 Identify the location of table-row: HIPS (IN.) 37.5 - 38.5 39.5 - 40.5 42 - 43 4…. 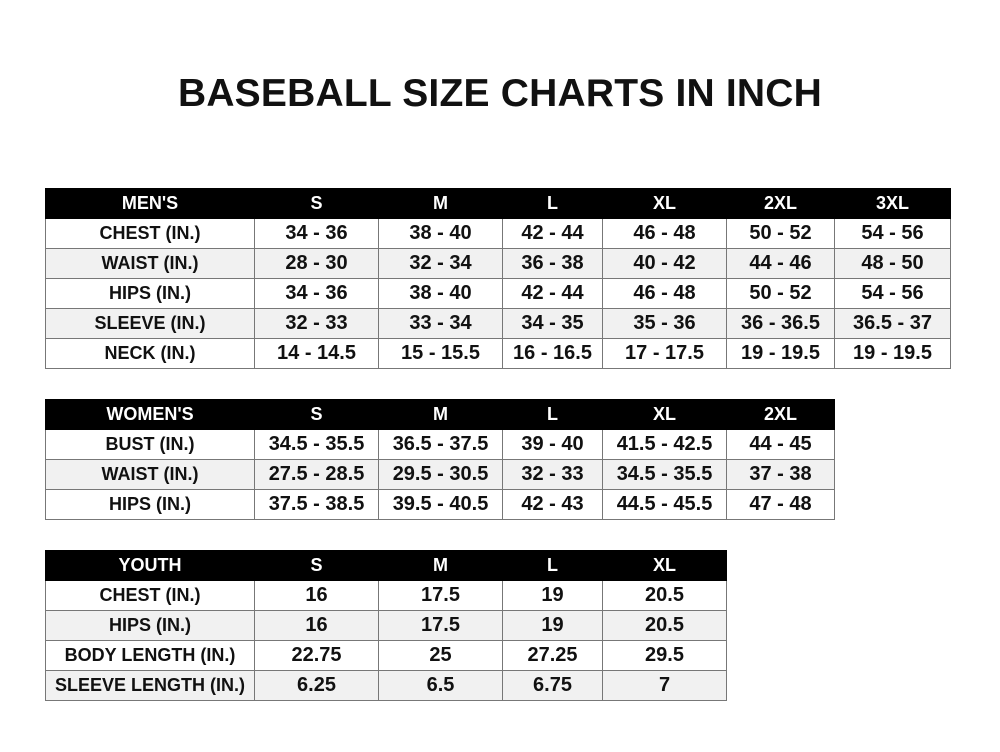
(440, 504).